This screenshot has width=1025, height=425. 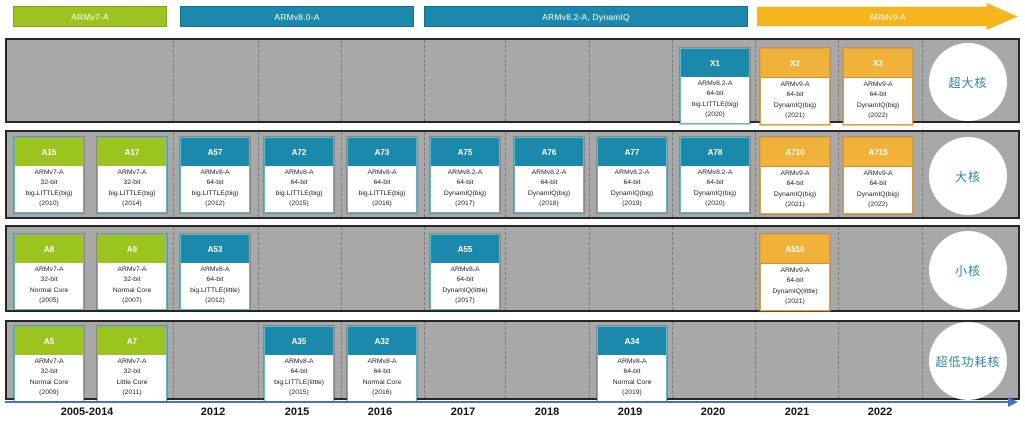 I want to click on core-role-circle-大核: 大核, so click(x=968, y=176).